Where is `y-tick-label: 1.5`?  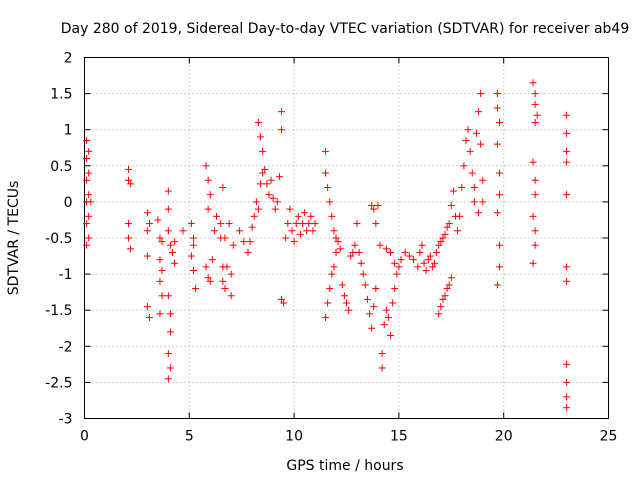
y-tick-label: 1.5 is located at coordinates (61, 95).